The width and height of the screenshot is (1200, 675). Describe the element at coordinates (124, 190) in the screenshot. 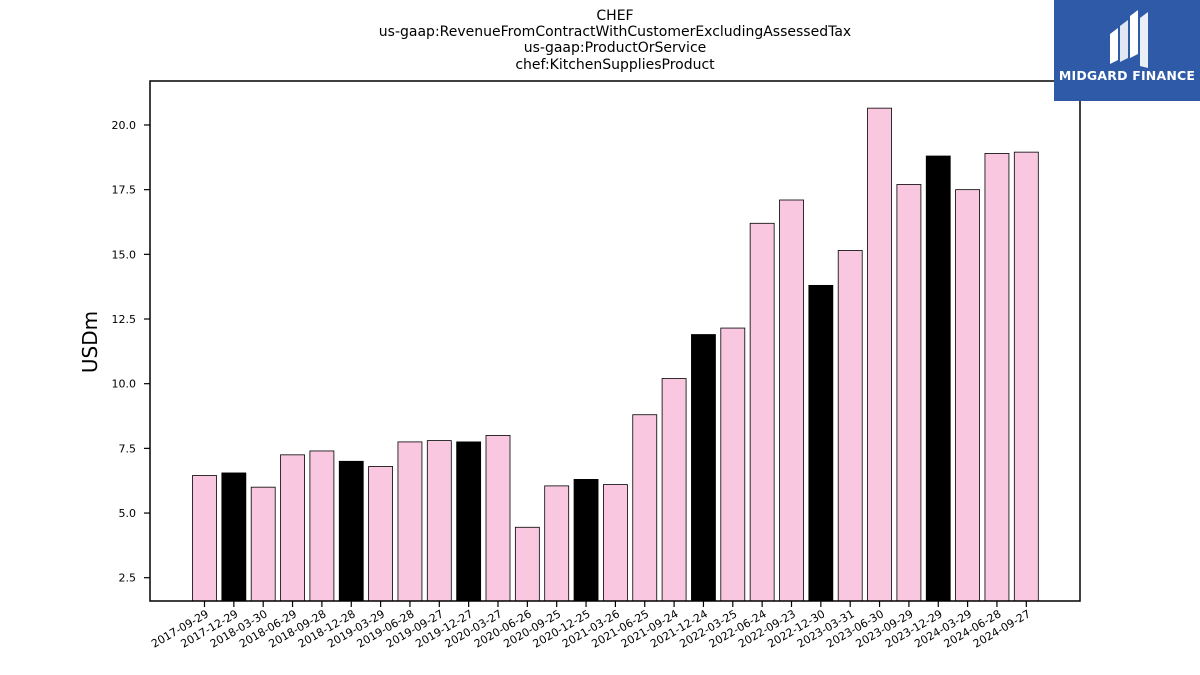

I see `y-tick-label: 17.5` at that location.